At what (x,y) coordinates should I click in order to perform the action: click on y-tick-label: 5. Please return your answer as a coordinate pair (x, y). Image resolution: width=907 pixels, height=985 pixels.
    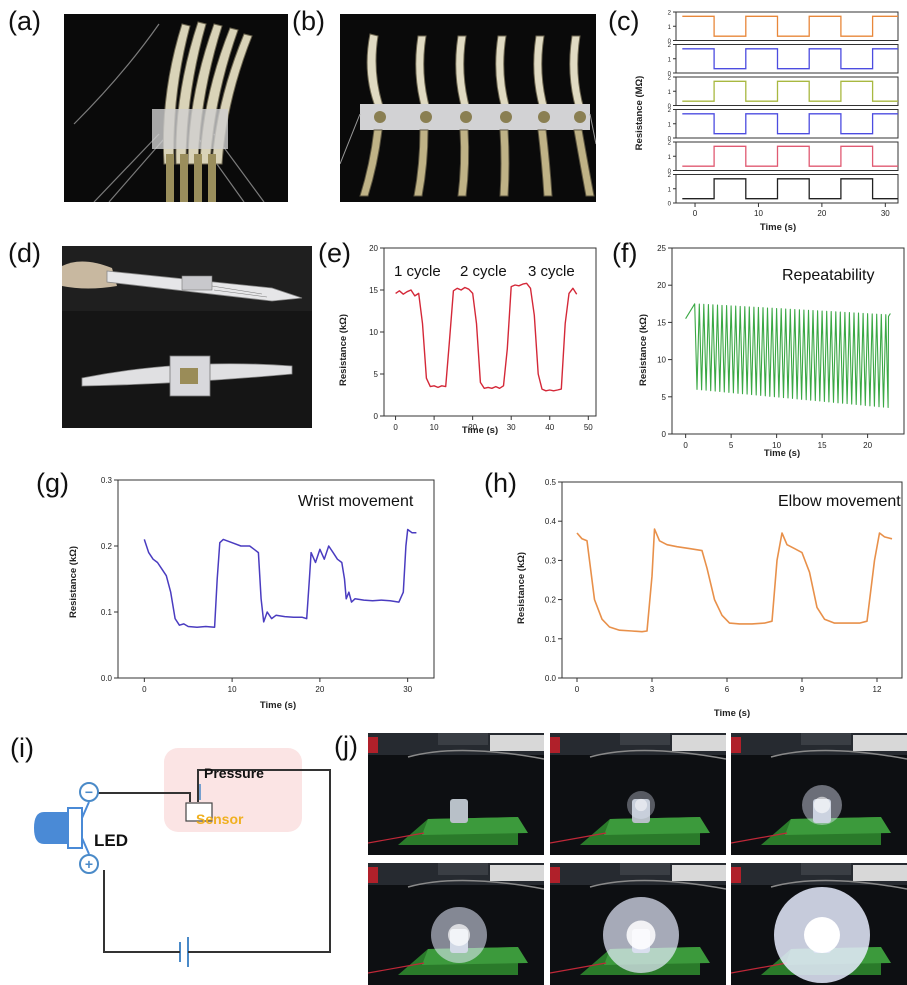
    Looking at the image, I should click on (664, 397).